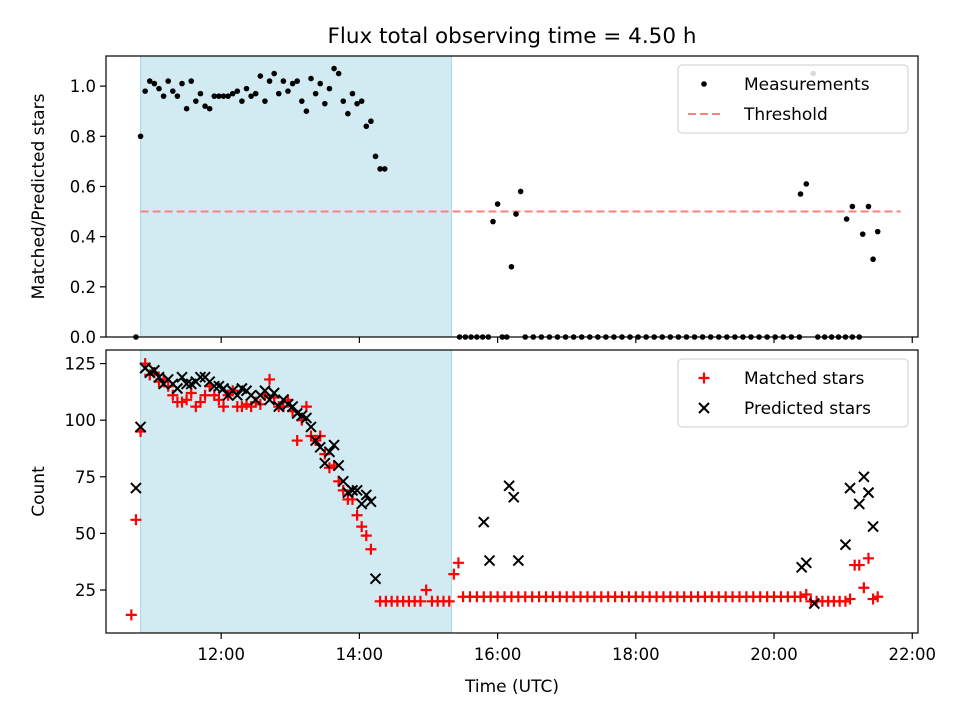 The width and height of the screenshot is (960, 720). What do you see at coordinates (83, 136) in the screenshot?
I see `y-tick-label: 0.8` at bounding box center [83, 136].